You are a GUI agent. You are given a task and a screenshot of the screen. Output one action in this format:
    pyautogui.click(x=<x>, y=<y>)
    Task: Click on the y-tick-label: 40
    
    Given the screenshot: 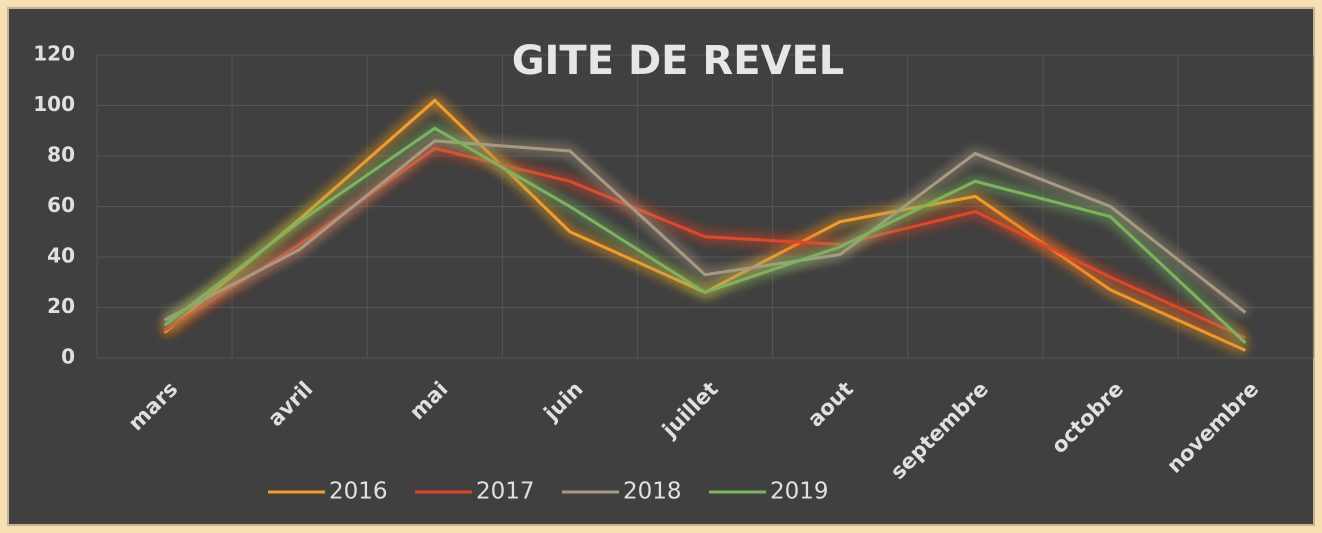 What is the action you would take?
    pyautogui.click(x=61, y=256)
    